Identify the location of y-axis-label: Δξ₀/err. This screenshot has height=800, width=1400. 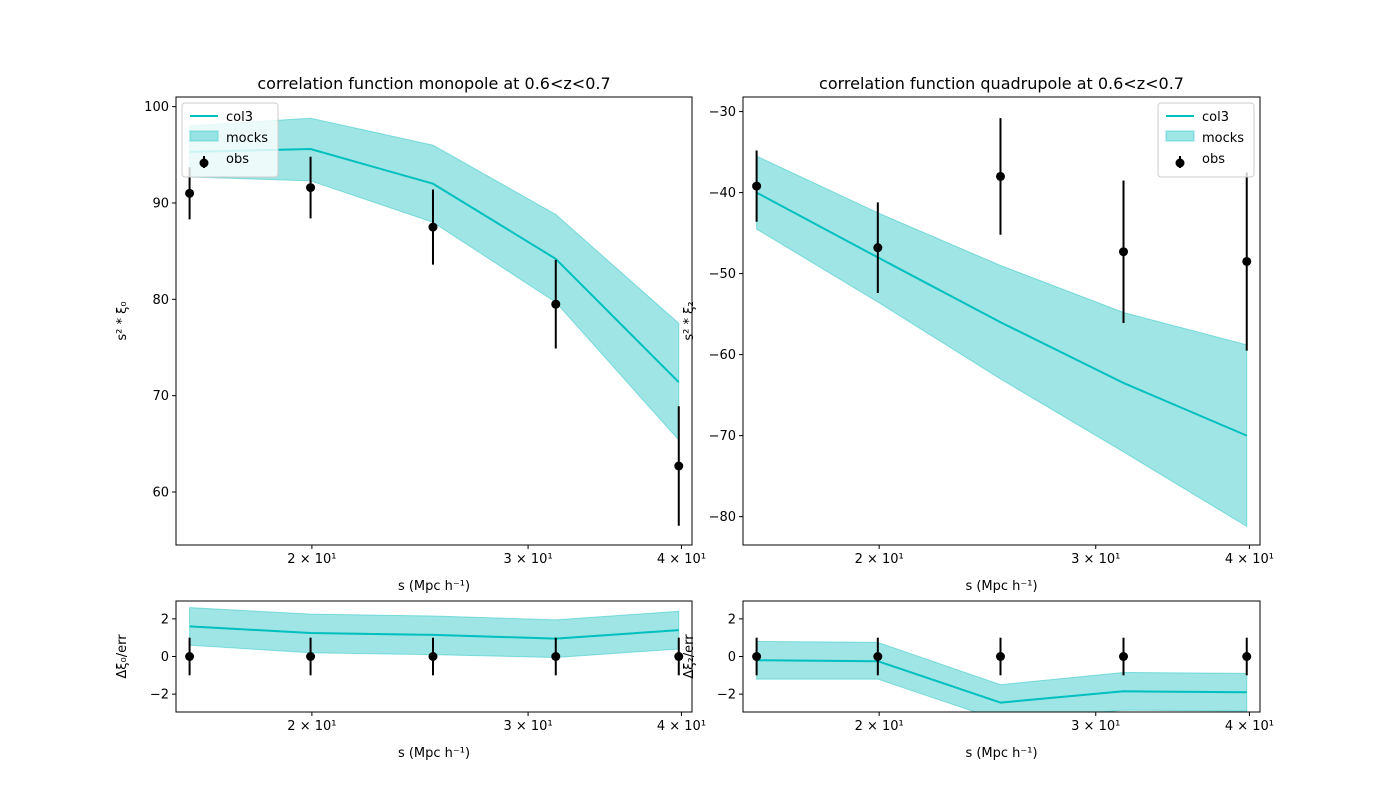
(122, 656).